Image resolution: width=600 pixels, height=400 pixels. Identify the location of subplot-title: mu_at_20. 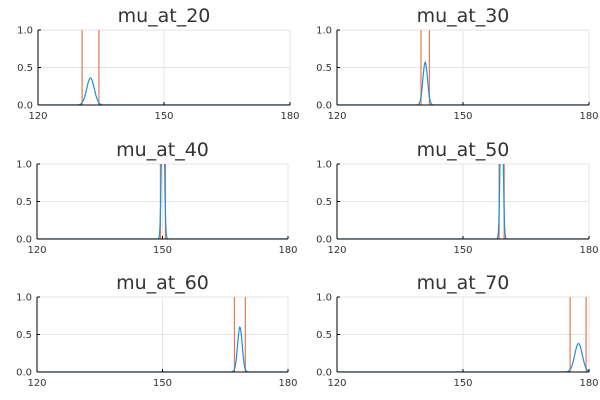
(164, 16).